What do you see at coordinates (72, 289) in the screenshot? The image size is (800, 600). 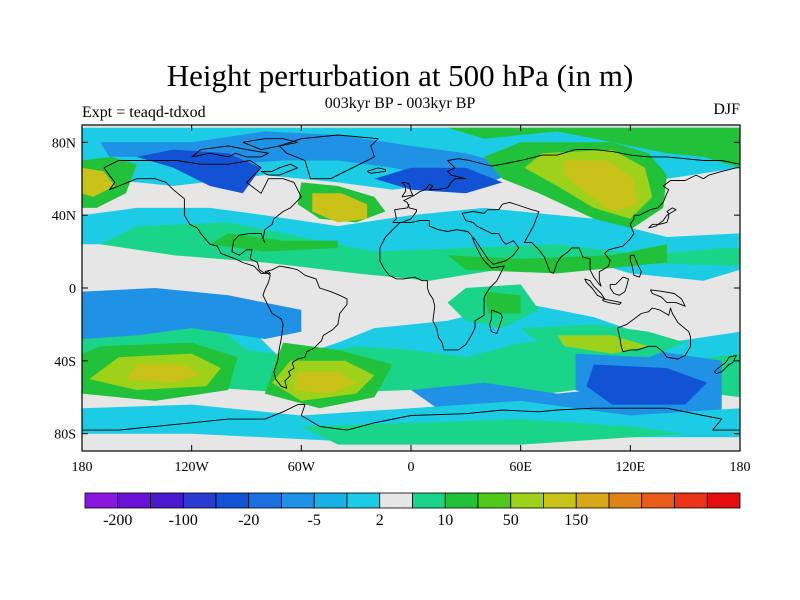 I see `lat-tick-label: 0` at bounding box center [72, 289].